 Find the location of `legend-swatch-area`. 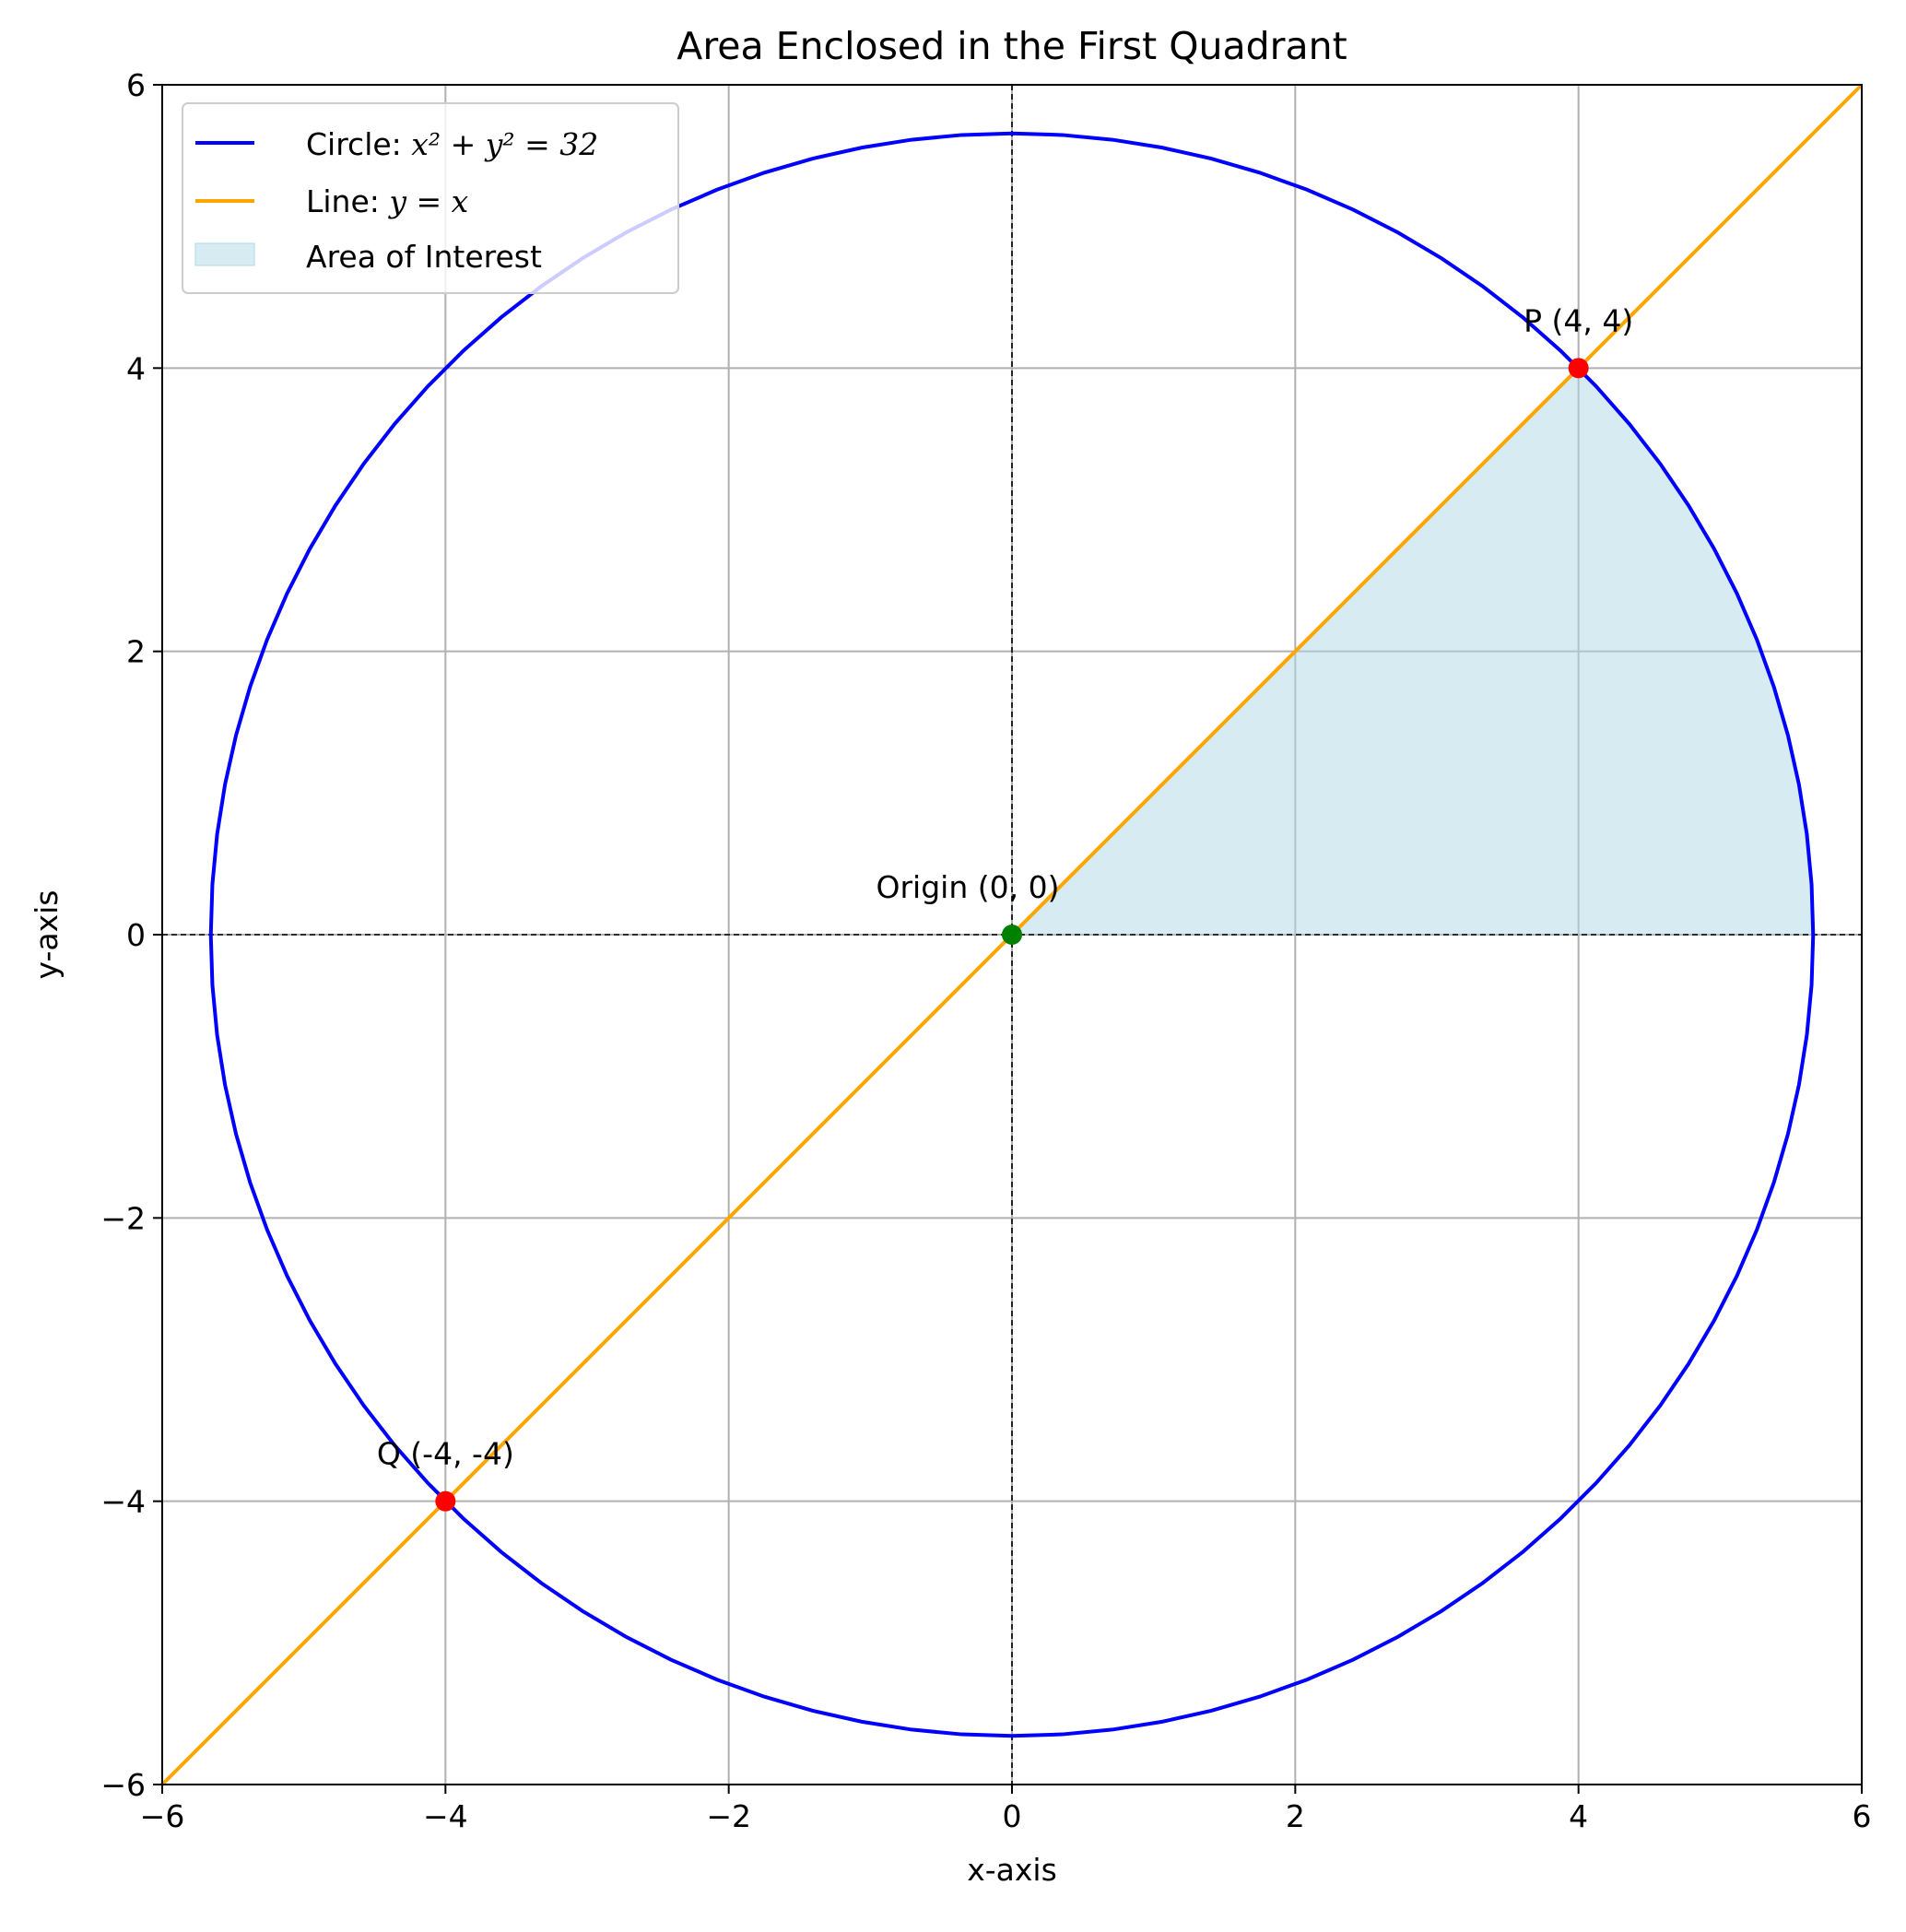

legend-swatch-area is located at coordinates (224, 254).